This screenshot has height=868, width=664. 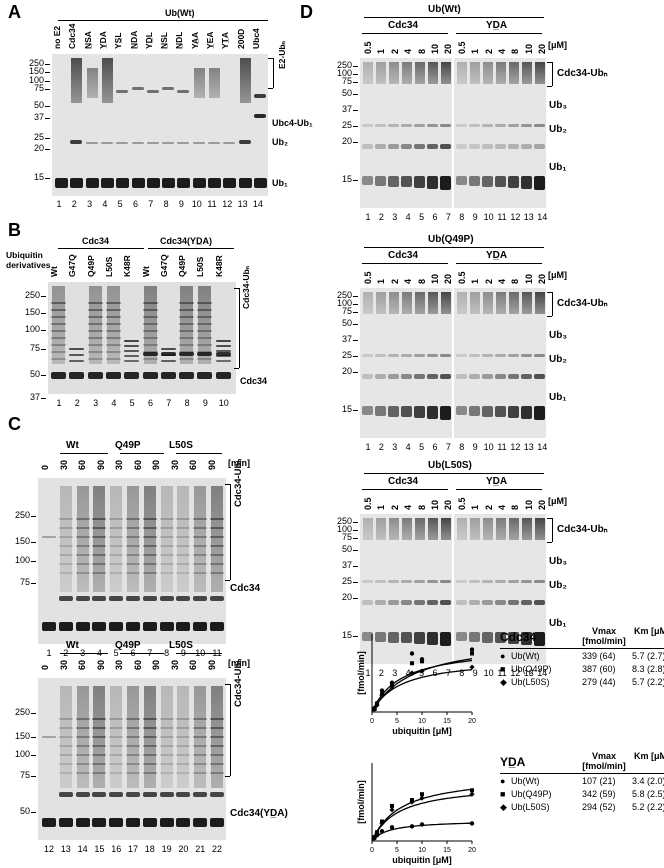 What do you see at coordinates (186, 241) in the screenshot?
I see `panel-b-group2: Cdc34(YD̲A)` at bounding box center [186, 241].